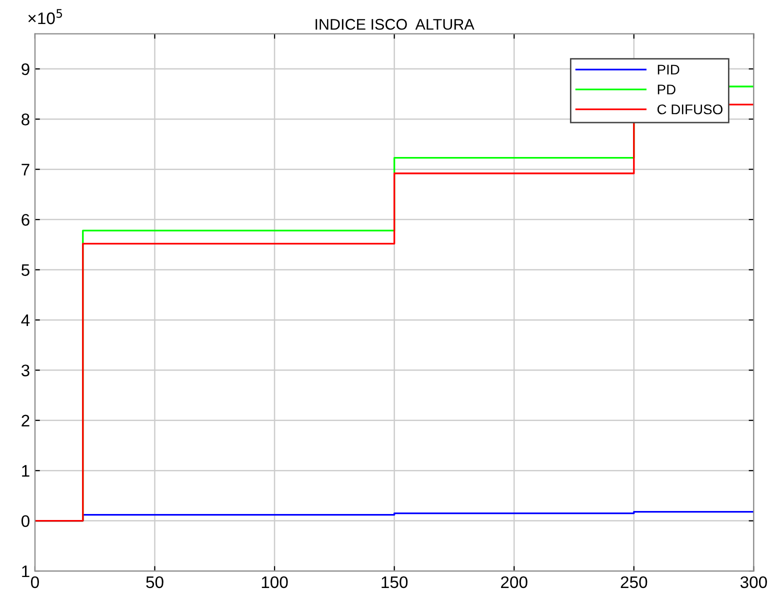 Image resolution: width=777 pixels, height=614 pixels. What do you see at coordinates (25, 370) in the screenshot?
I see `y-tick-label: 3` at bounding box center [25, 370].